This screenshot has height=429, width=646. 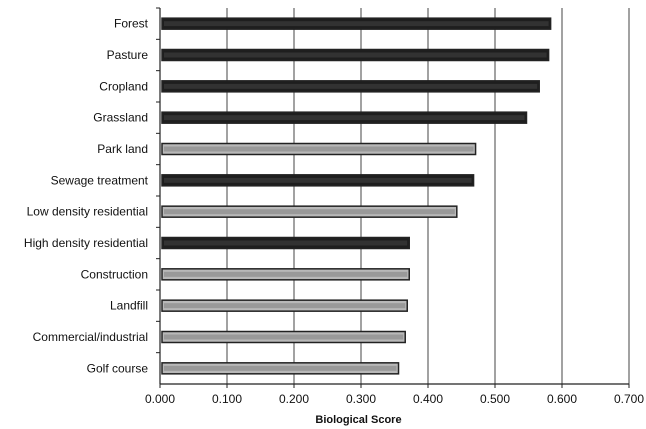 I want to click on x-tick-label: 0.700, so click(x=629, y=399).